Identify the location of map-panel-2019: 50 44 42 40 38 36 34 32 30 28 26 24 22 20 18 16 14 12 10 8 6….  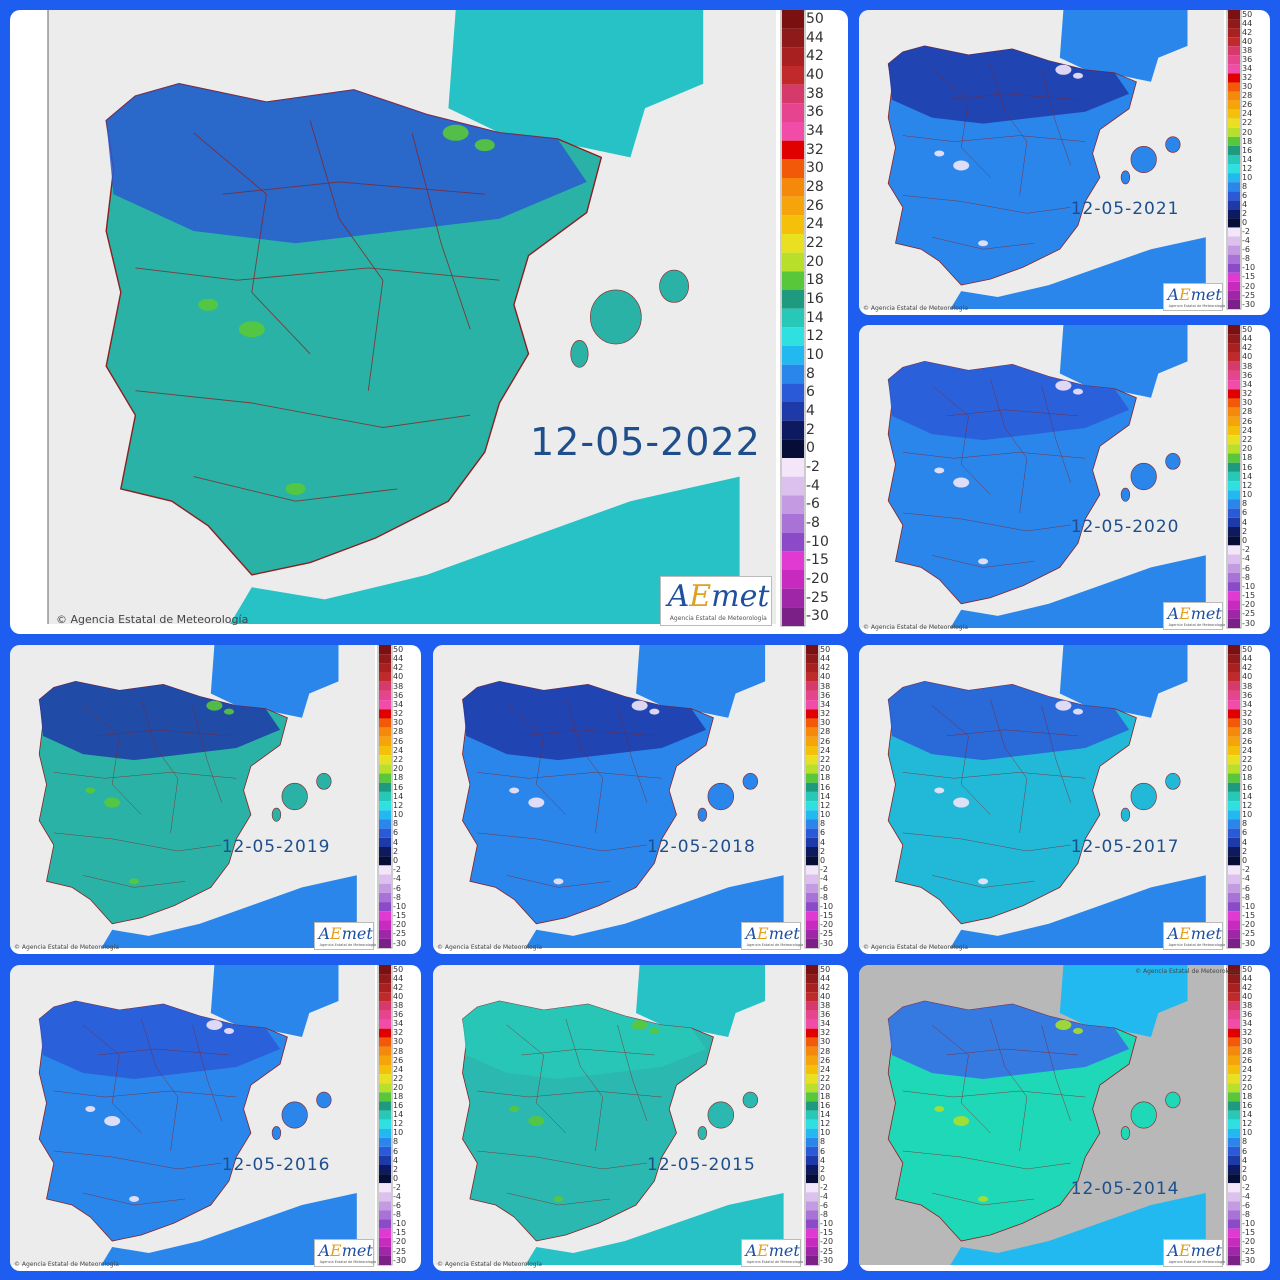
(215, 799).